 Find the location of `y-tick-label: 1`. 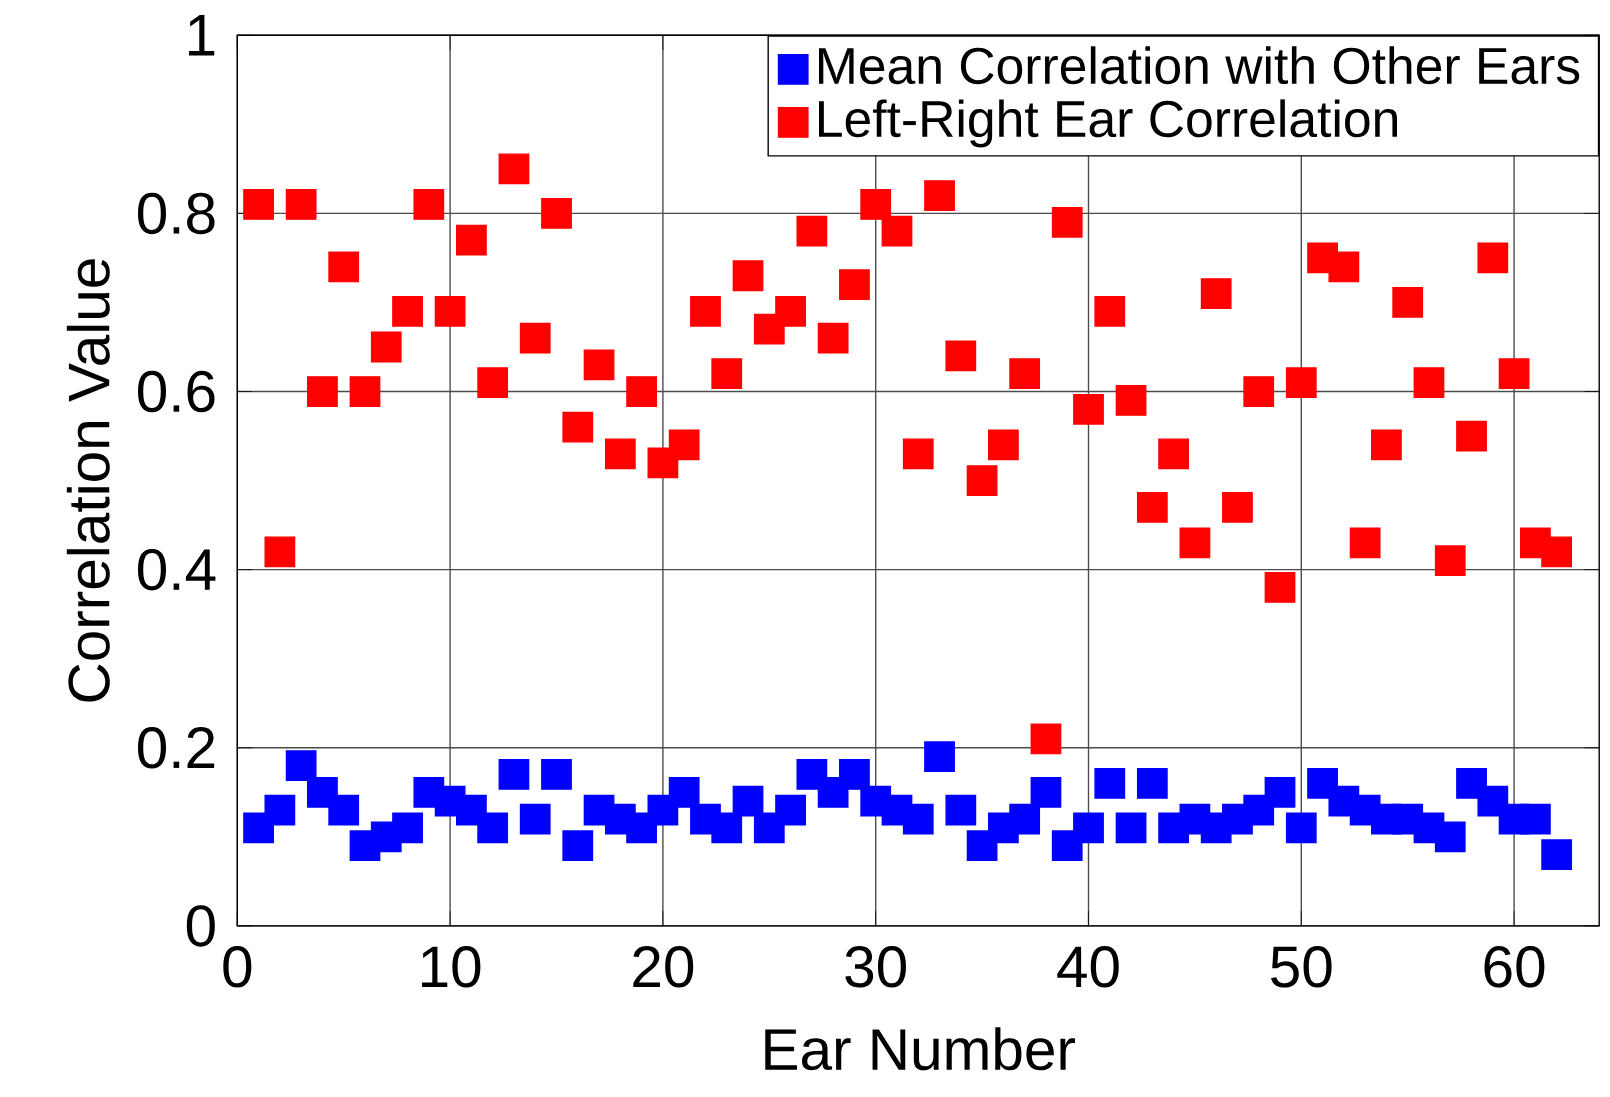

y-tick-label: 1 is located at coordinates (202, 35).